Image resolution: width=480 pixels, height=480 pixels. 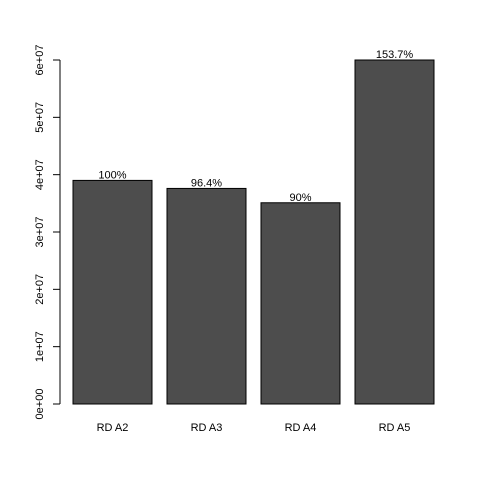 I want to click on data-label: 153.7%, so click(x=395, y=55).